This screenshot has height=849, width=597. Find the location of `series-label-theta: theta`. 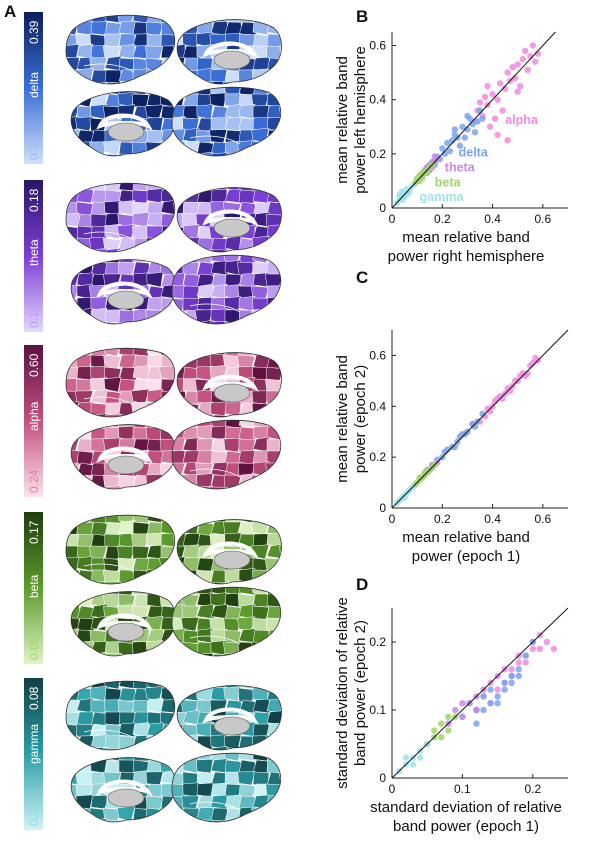

series-label-theta: theta is located at coordinates (460, 167).